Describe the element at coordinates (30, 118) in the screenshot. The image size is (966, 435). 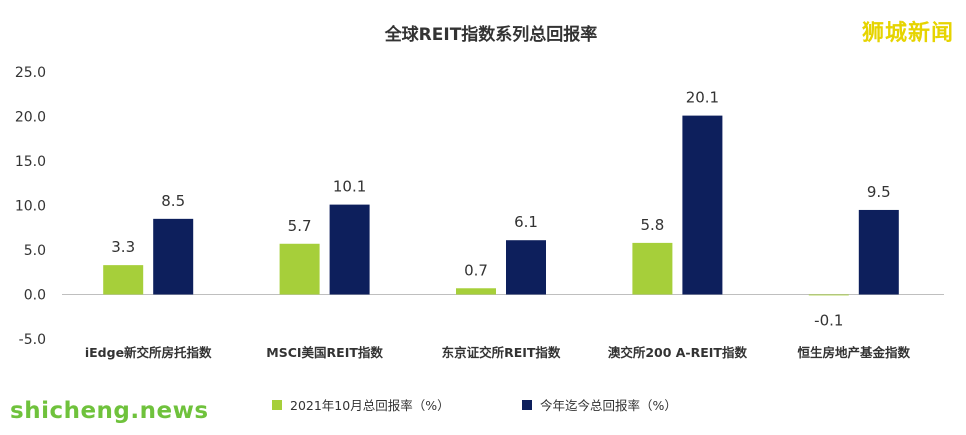
I see `y-tick-label: 20.0` at that location.